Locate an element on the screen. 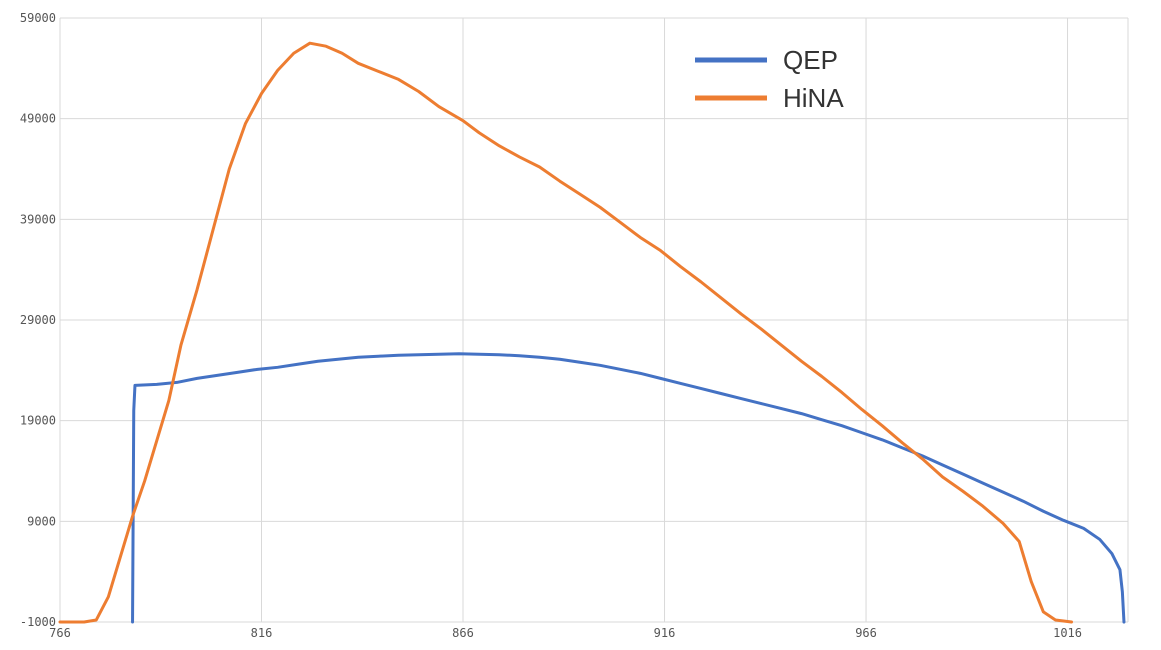  y-tick-label: 59000 is located at coordinates (38, 18).